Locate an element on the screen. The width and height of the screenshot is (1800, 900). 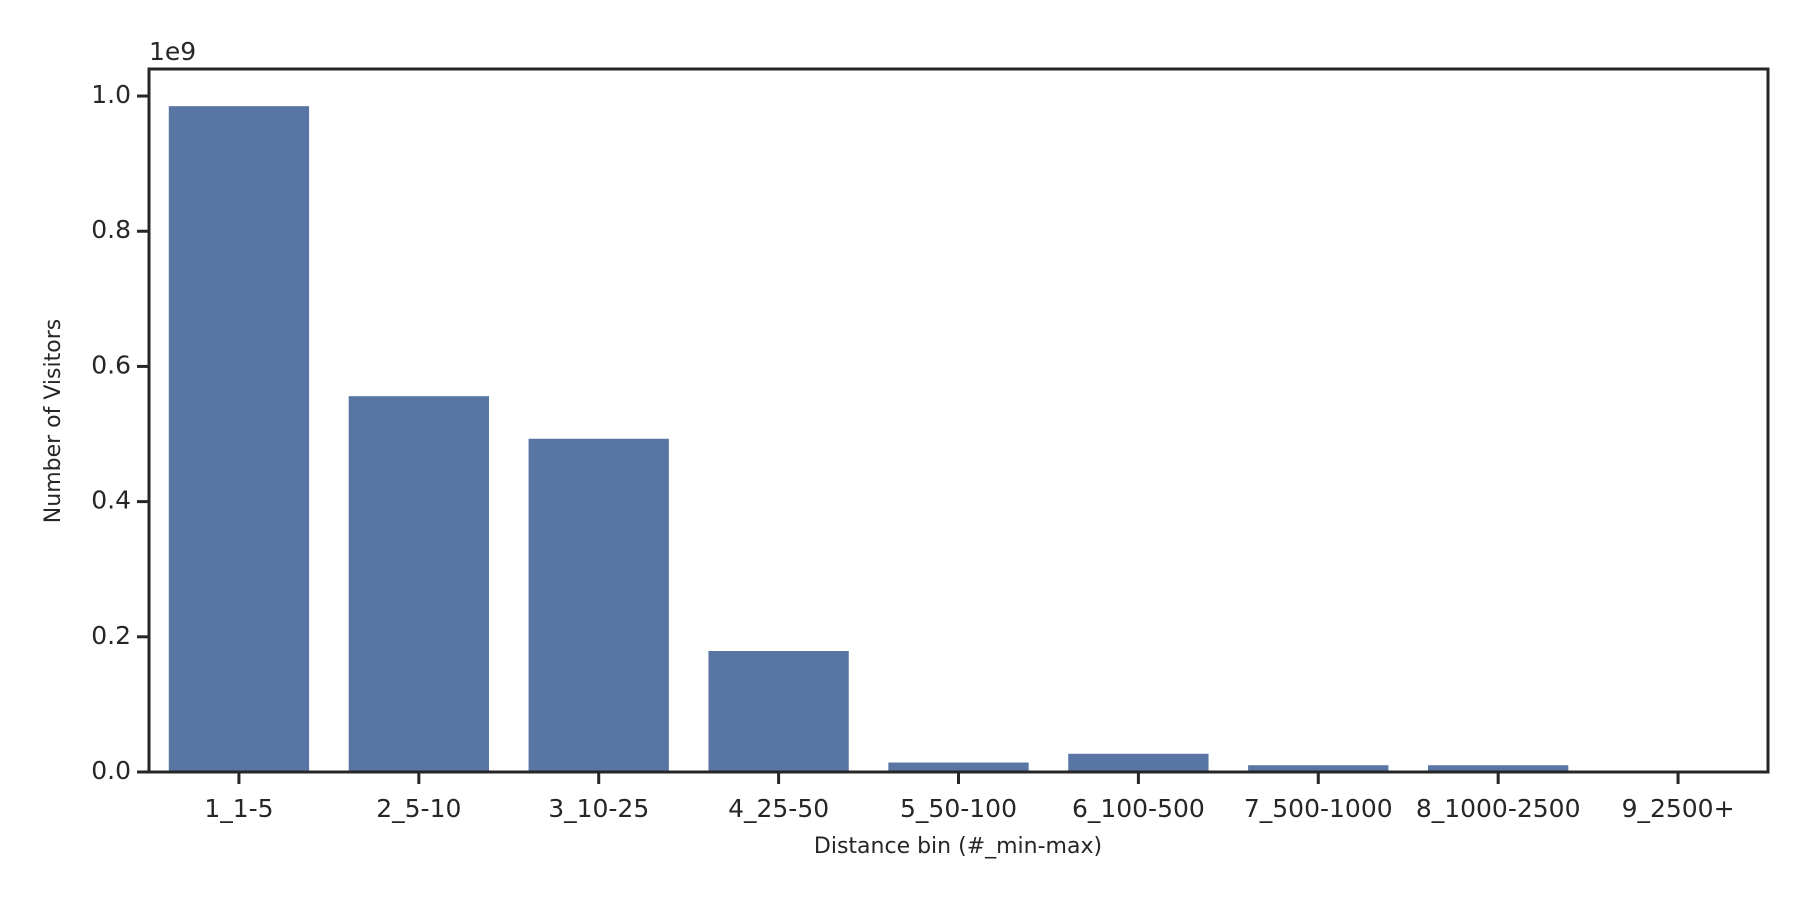
x-tick-label: 8_1000-2500 is located at coordinates (1498, 808).